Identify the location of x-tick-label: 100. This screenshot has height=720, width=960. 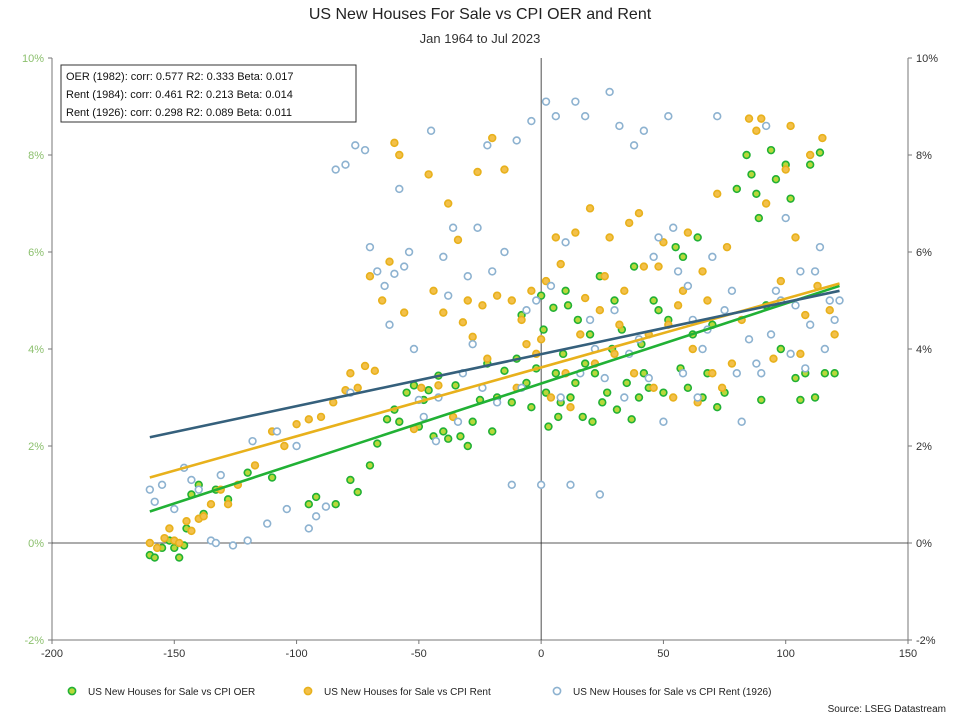
(786, 654).